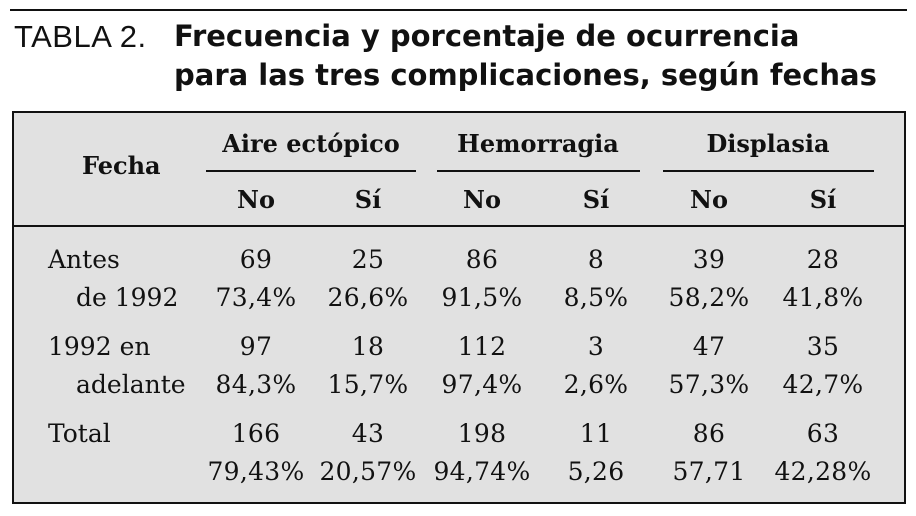  Describe the element at coordinates (482, 384) in the screenshot. I see `table-cell-percent: 97,4%` at that location.